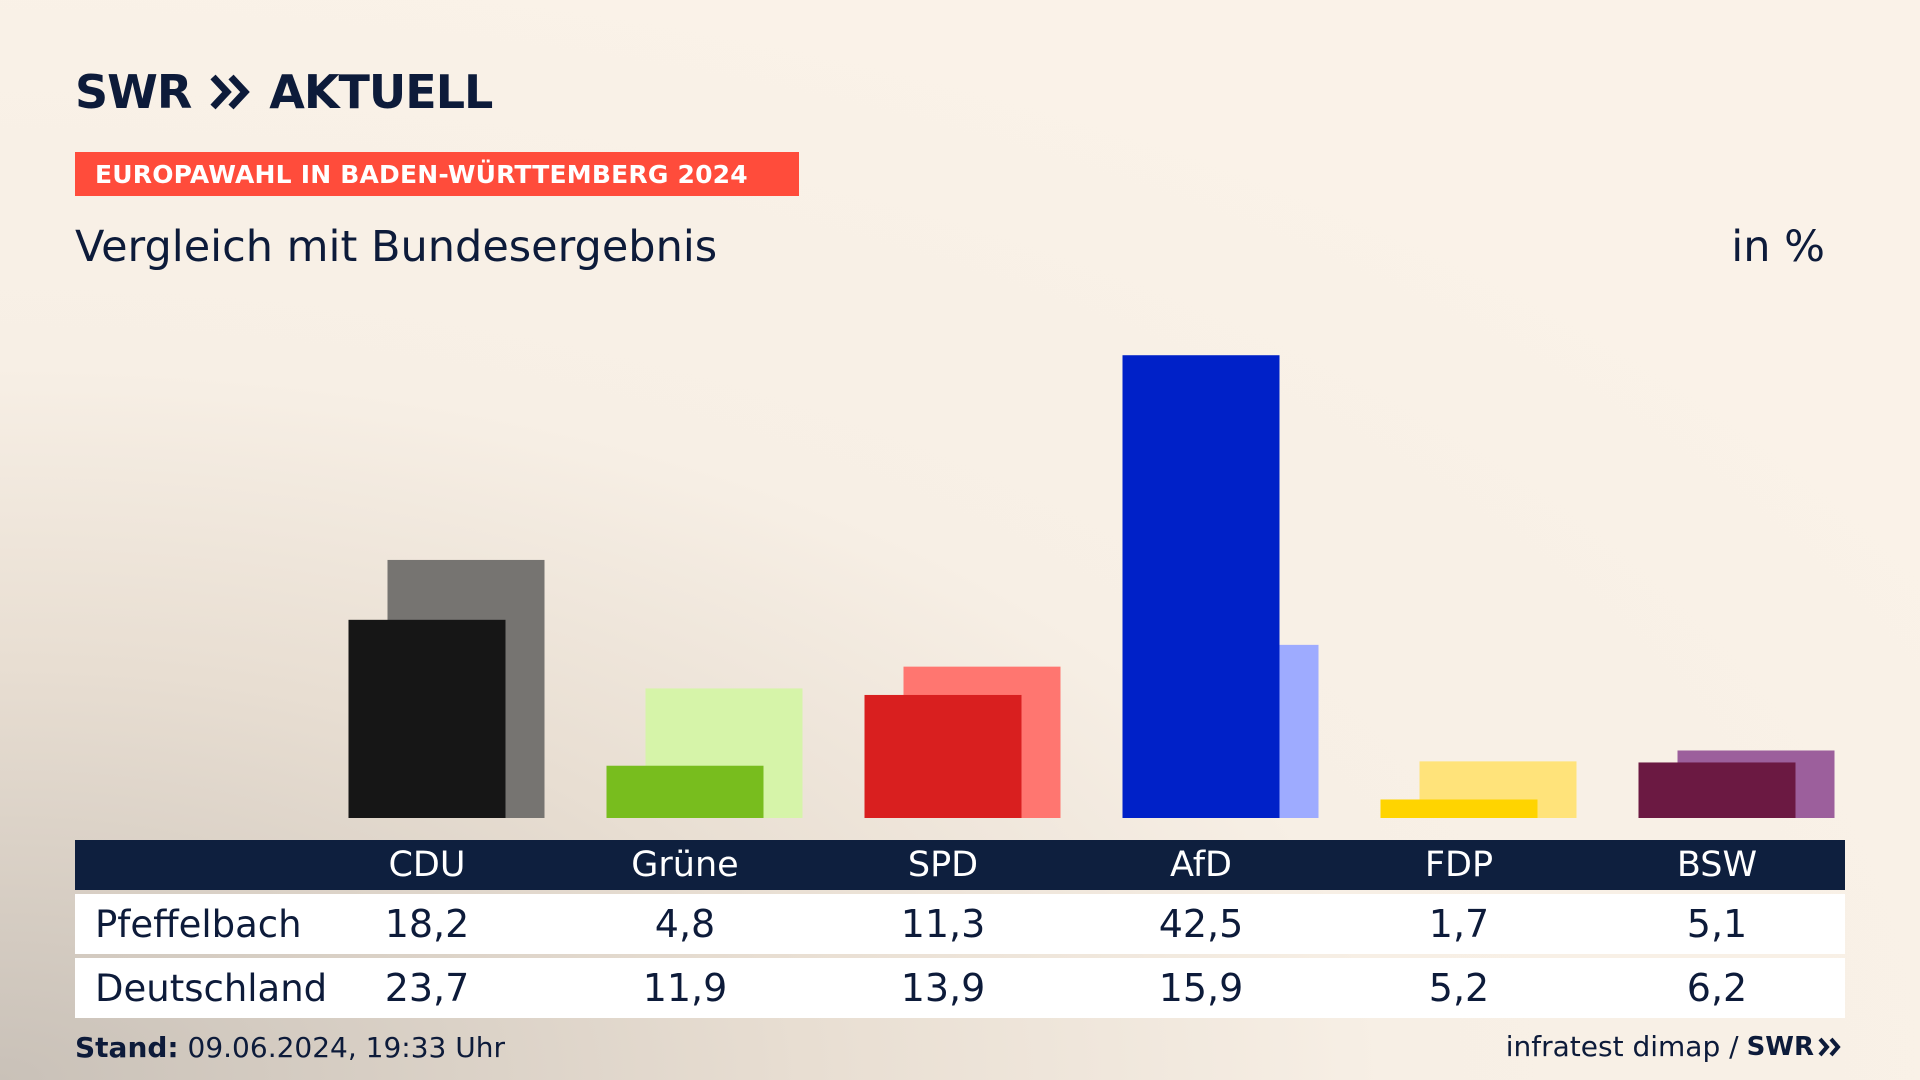  I want to click on table-cell: 15,9, so click(1201, 988).